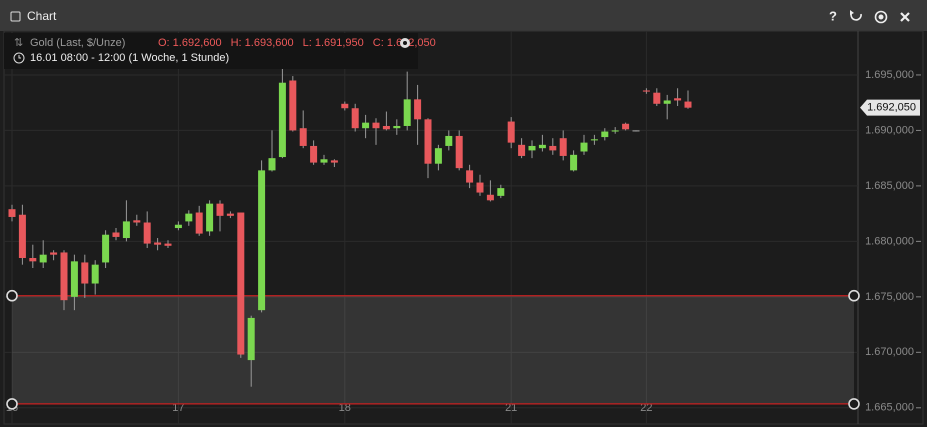 The width and height of the screenshot is (927, 427). I want to click on ohlc-label: O: 1.692,600, so click(190, 43).